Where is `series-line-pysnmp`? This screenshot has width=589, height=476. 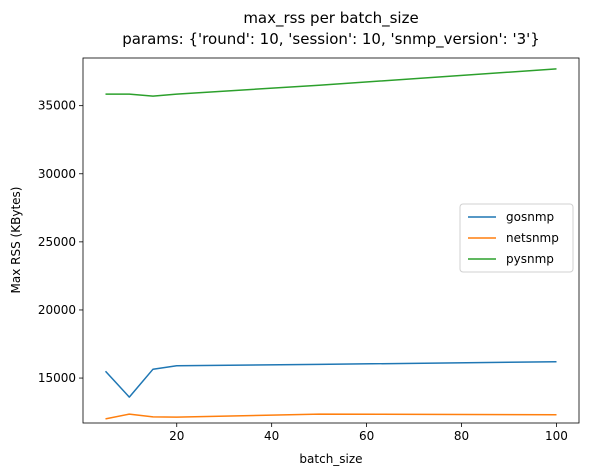
series-line-pysnmp is located at coordinates (331, 82).